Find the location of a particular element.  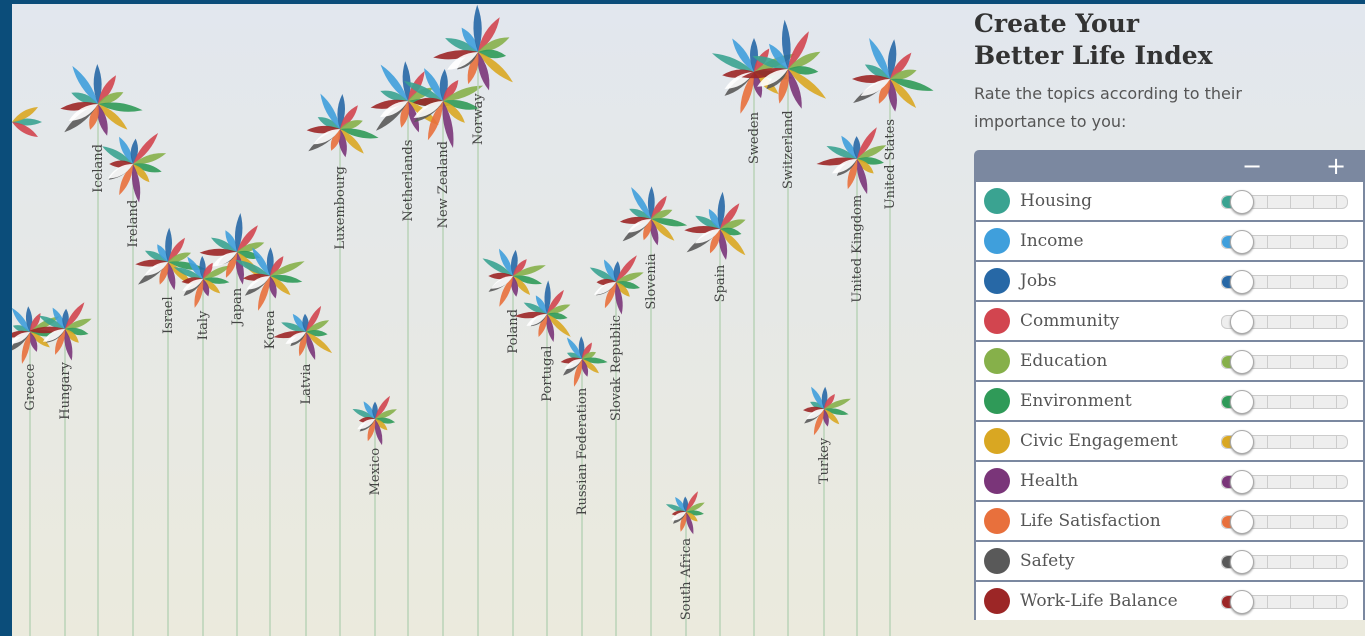

country-label: Mexico is located at coordinates (375, 472).